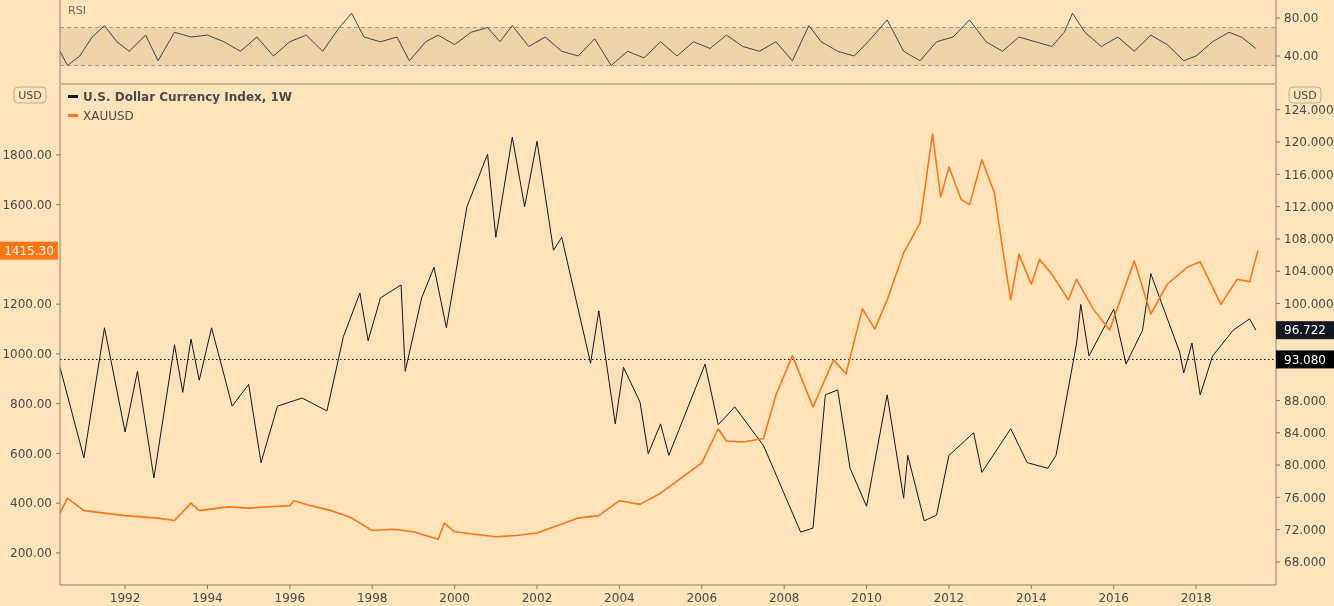 This screenshot has height=606, width=1334. What do you see at coordinates (27, 354) in the screenshot?
I see `y-tick-label: 1000.00` at bounding box center [27, 354].